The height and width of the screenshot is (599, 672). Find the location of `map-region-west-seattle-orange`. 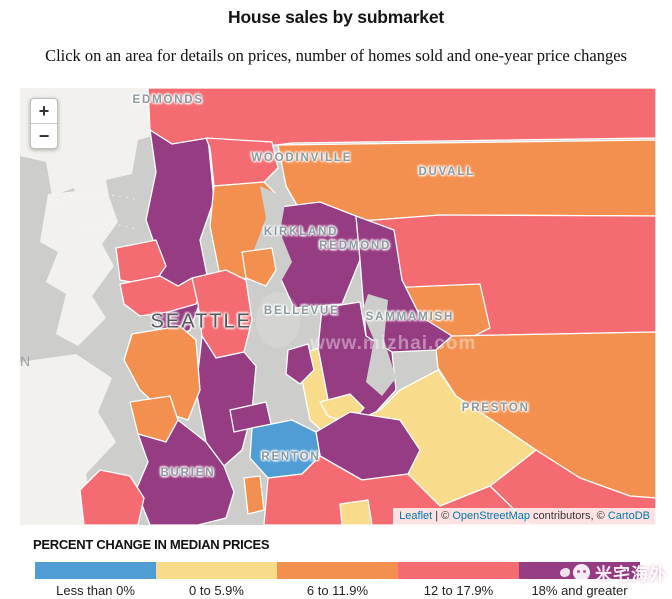

map-region-west-seattle-orange is located at coordinates (162, 373).